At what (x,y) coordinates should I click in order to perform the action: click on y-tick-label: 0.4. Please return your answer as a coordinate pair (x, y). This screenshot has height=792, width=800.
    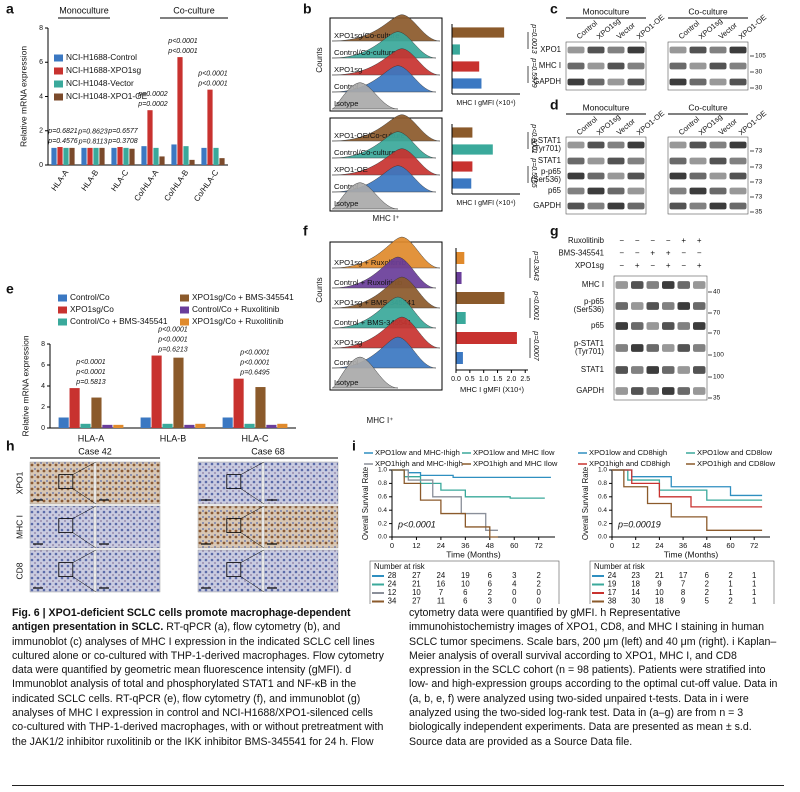
    Looking at the image, I should click on (382, 510).